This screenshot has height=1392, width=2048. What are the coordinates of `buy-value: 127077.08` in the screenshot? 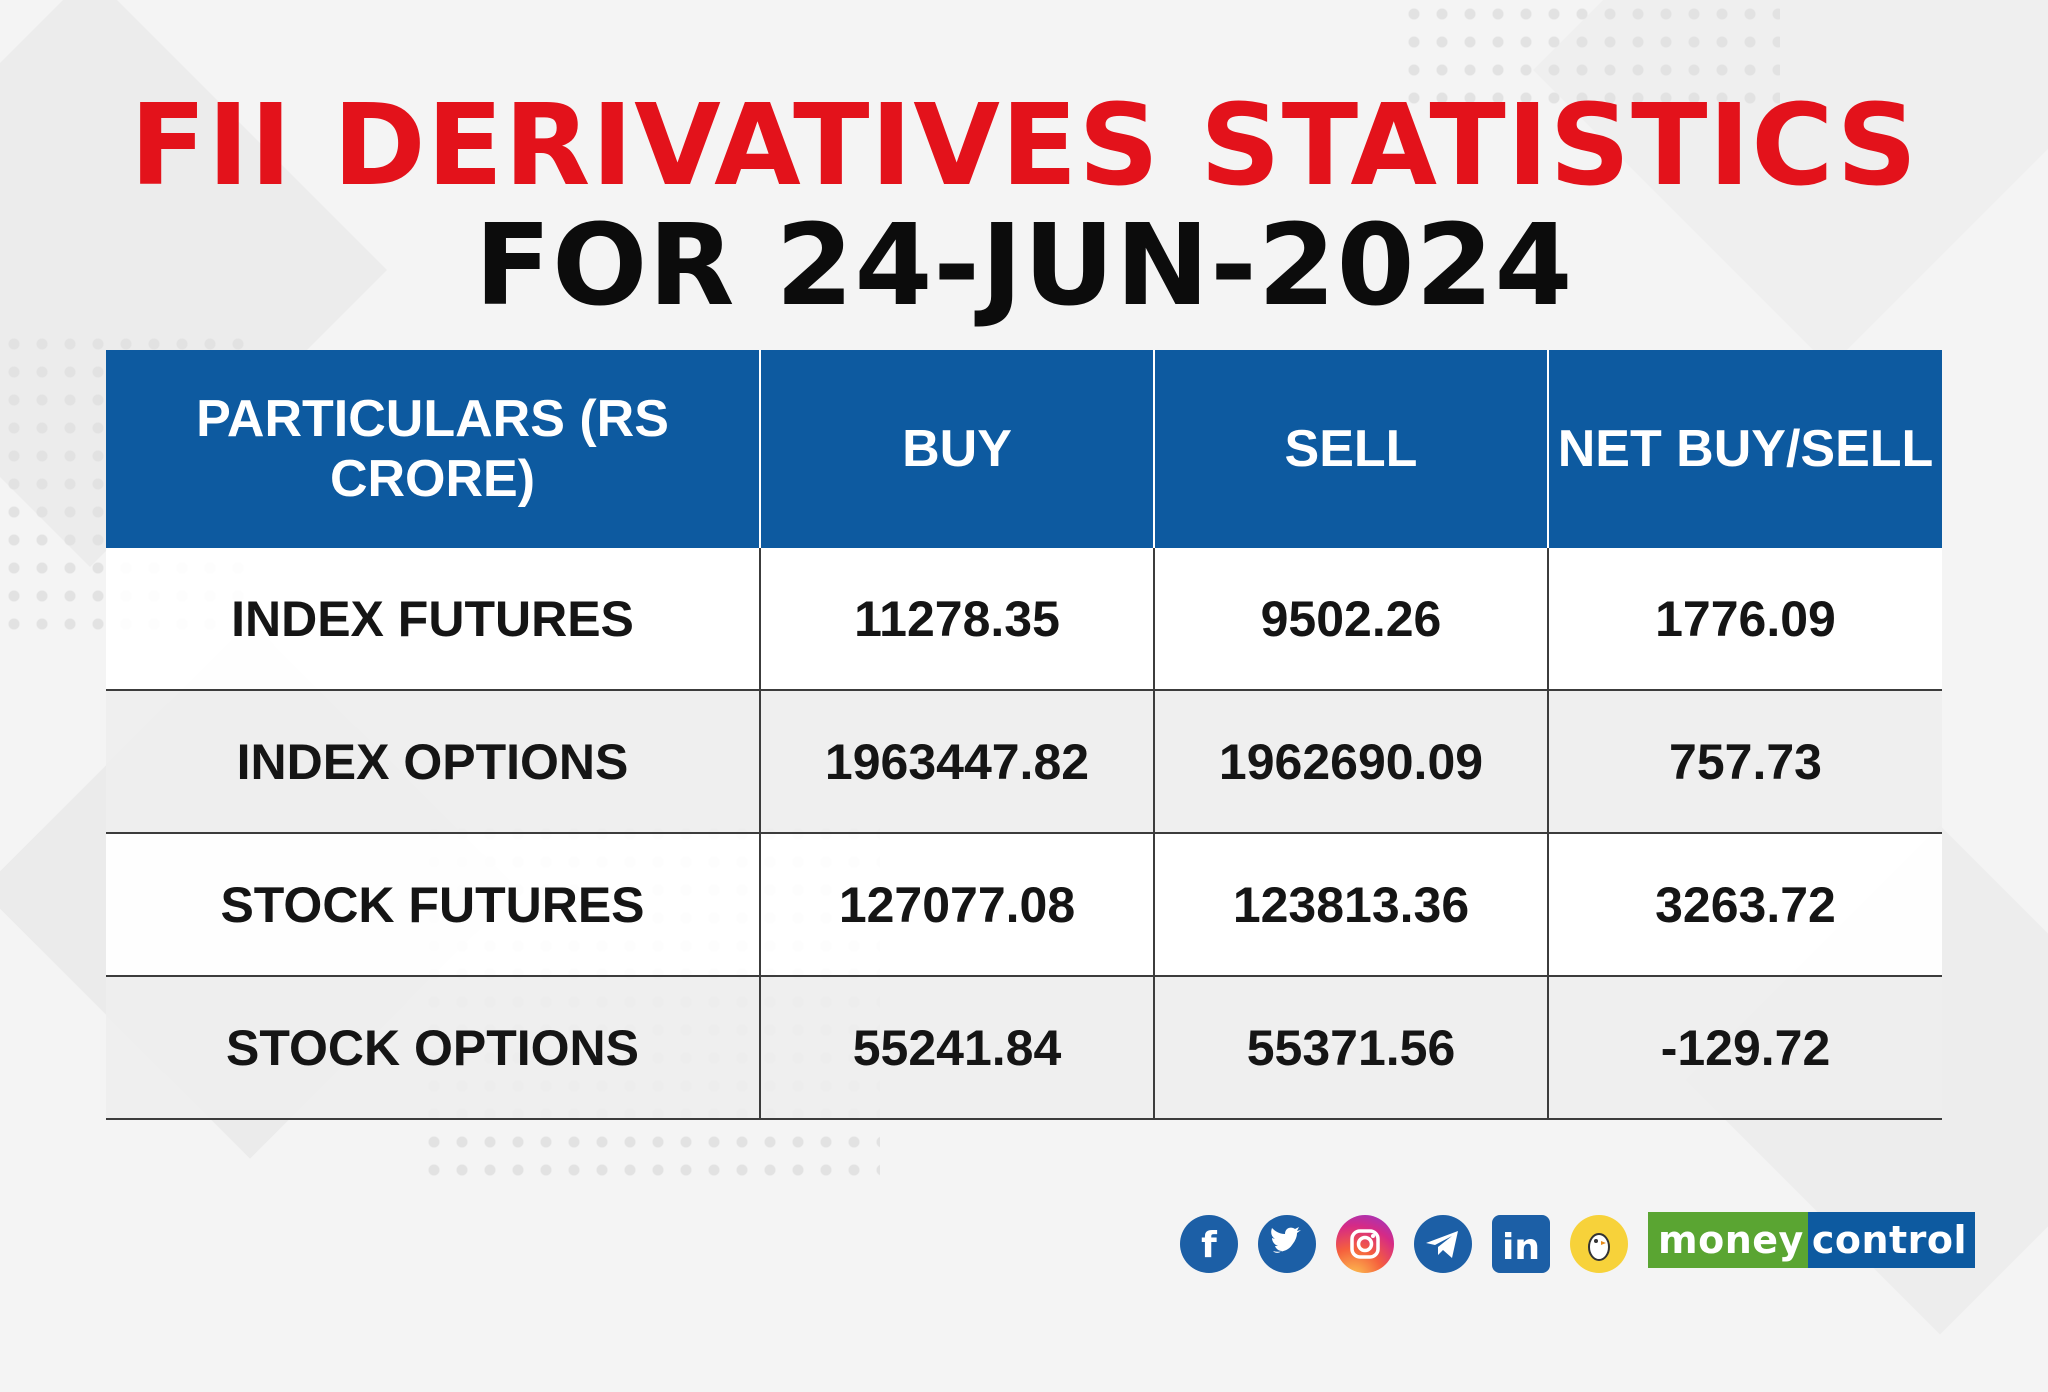 It's located at (956, 905).